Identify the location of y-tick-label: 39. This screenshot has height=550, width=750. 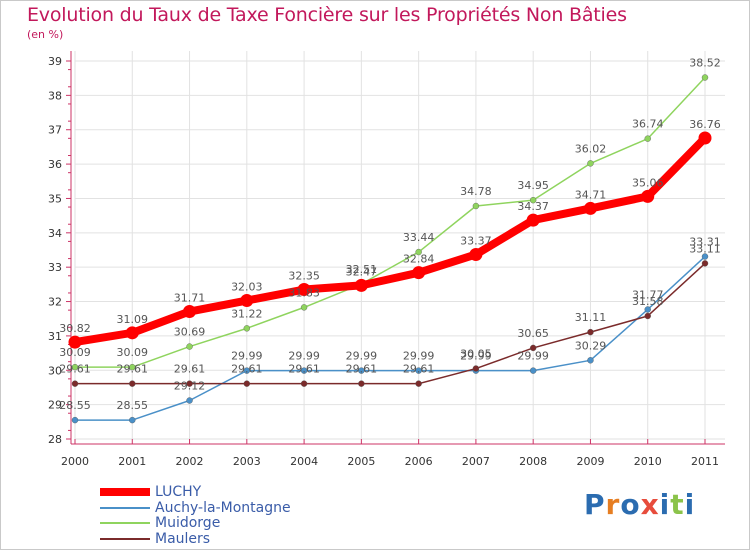
(55, 61).